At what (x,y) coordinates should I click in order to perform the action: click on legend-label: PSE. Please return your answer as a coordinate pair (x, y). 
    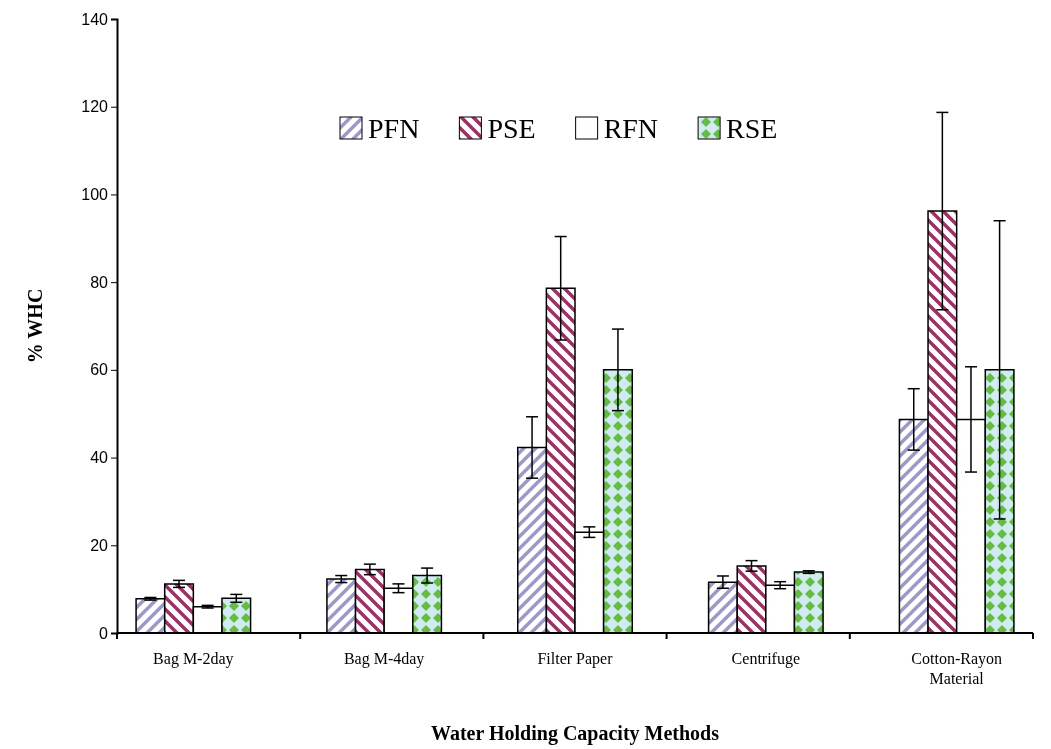
    Looking at the image, I should click on (511, 128).